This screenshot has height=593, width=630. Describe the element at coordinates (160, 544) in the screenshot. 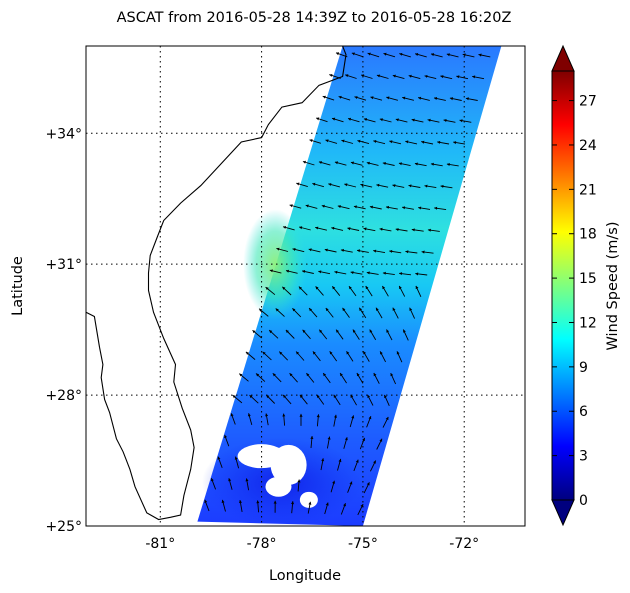

I see `x-tick-label: -81°` at that location.